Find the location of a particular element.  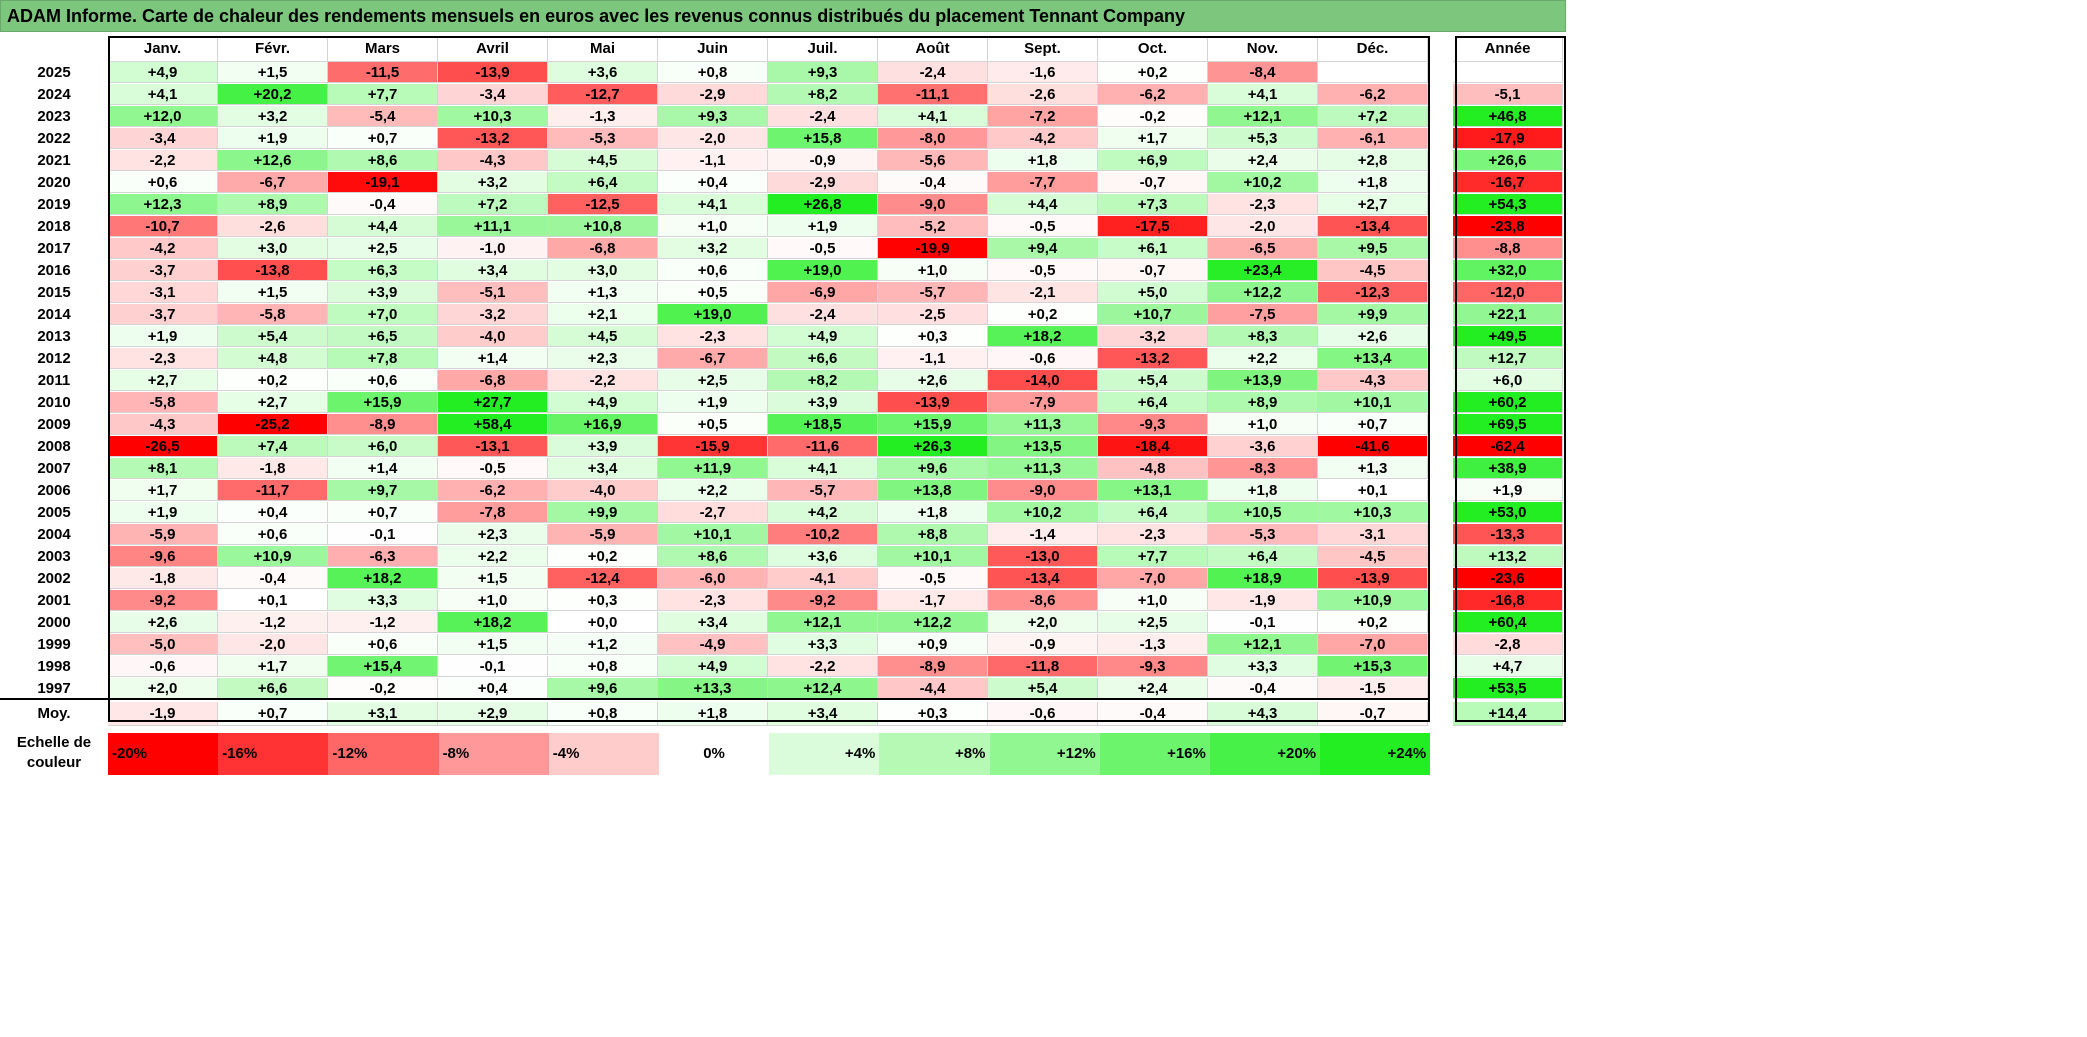

row-label: 2021 is located at coordinates (54, 160).